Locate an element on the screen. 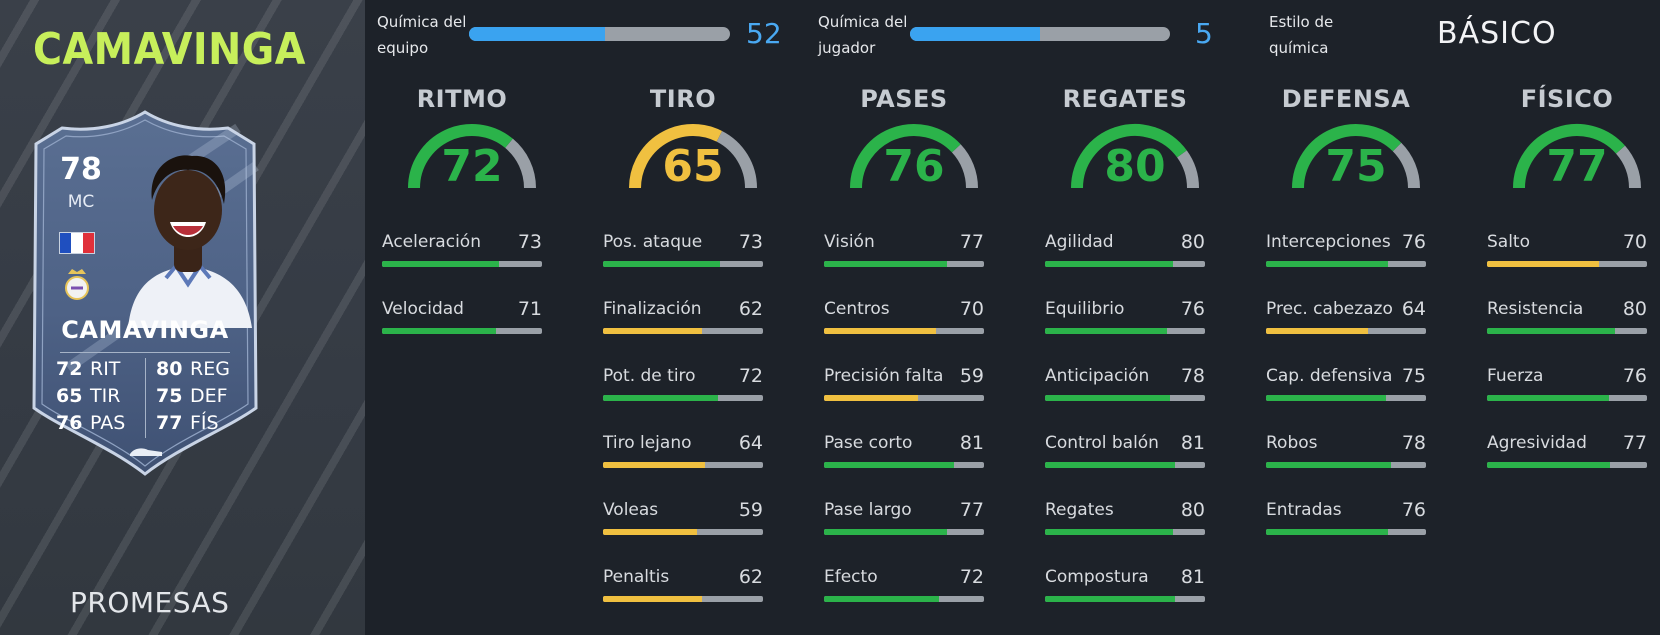  gauge-fill is located at coordinates (460, 156).